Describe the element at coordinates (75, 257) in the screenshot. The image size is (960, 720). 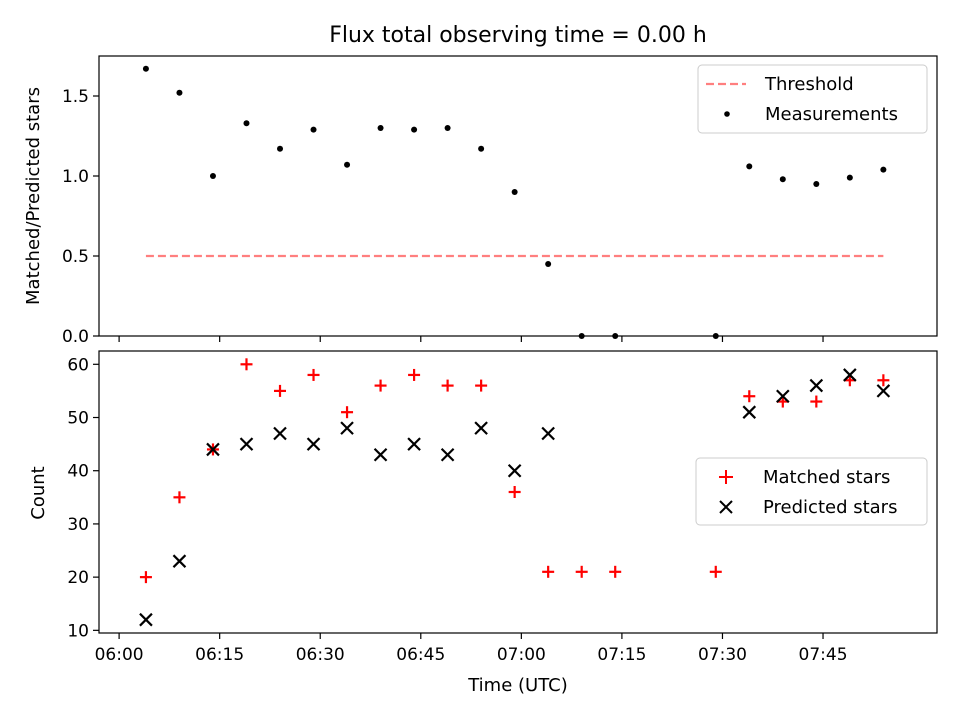
I see `y-tick-label: 0.5` at that location.